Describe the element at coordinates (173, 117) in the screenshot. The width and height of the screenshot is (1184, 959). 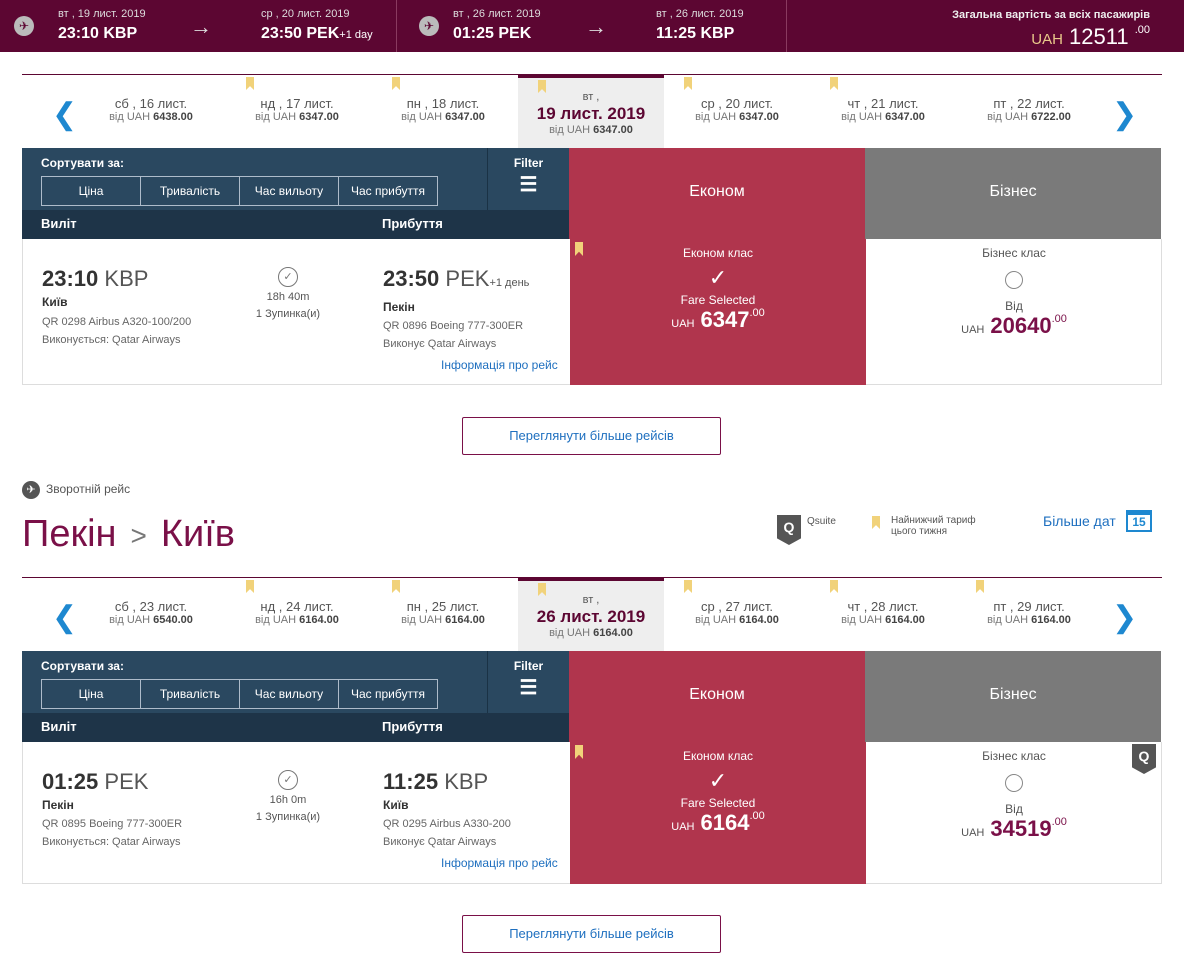
I see `date-price: 6438.00` at that location.